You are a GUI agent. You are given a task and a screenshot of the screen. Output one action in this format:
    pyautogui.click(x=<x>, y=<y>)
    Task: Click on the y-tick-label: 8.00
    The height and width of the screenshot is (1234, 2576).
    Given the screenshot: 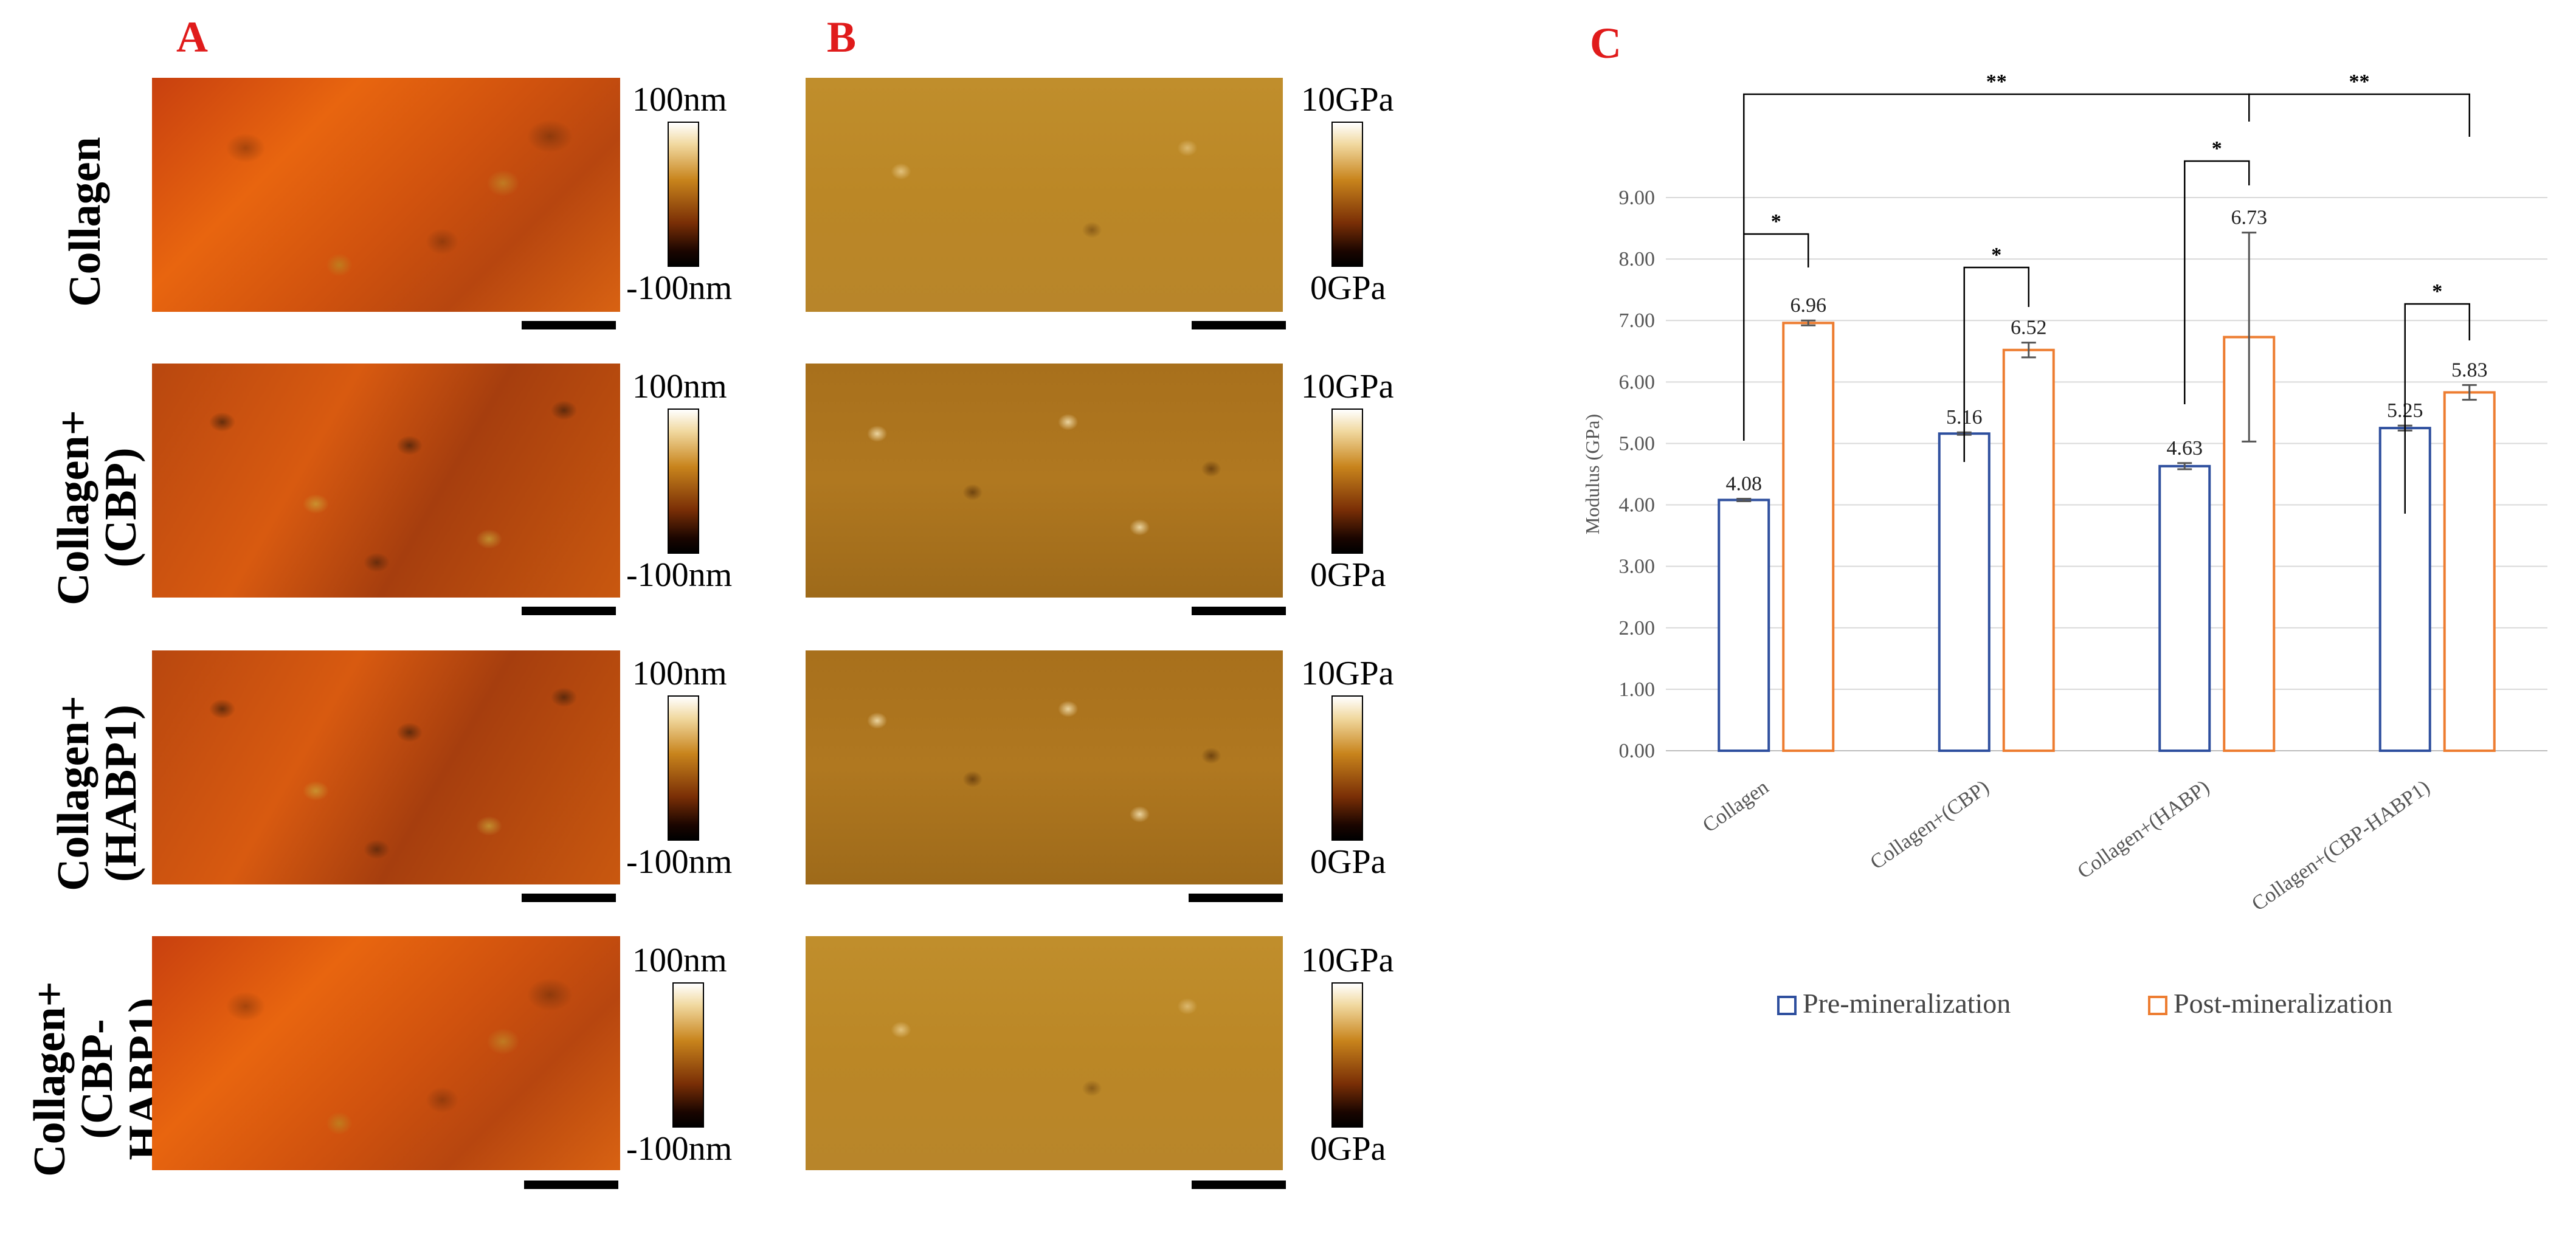 What is the action you would take?
    pyautogui.click(x=1637, y=259)
    